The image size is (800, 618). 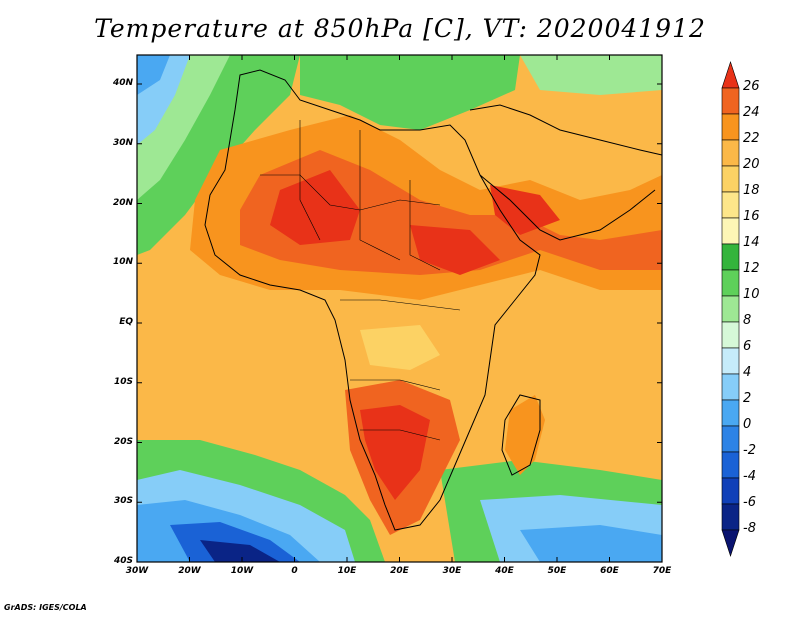 I want to click on lon-tick-label: 60E, so click(x=609, y=571).